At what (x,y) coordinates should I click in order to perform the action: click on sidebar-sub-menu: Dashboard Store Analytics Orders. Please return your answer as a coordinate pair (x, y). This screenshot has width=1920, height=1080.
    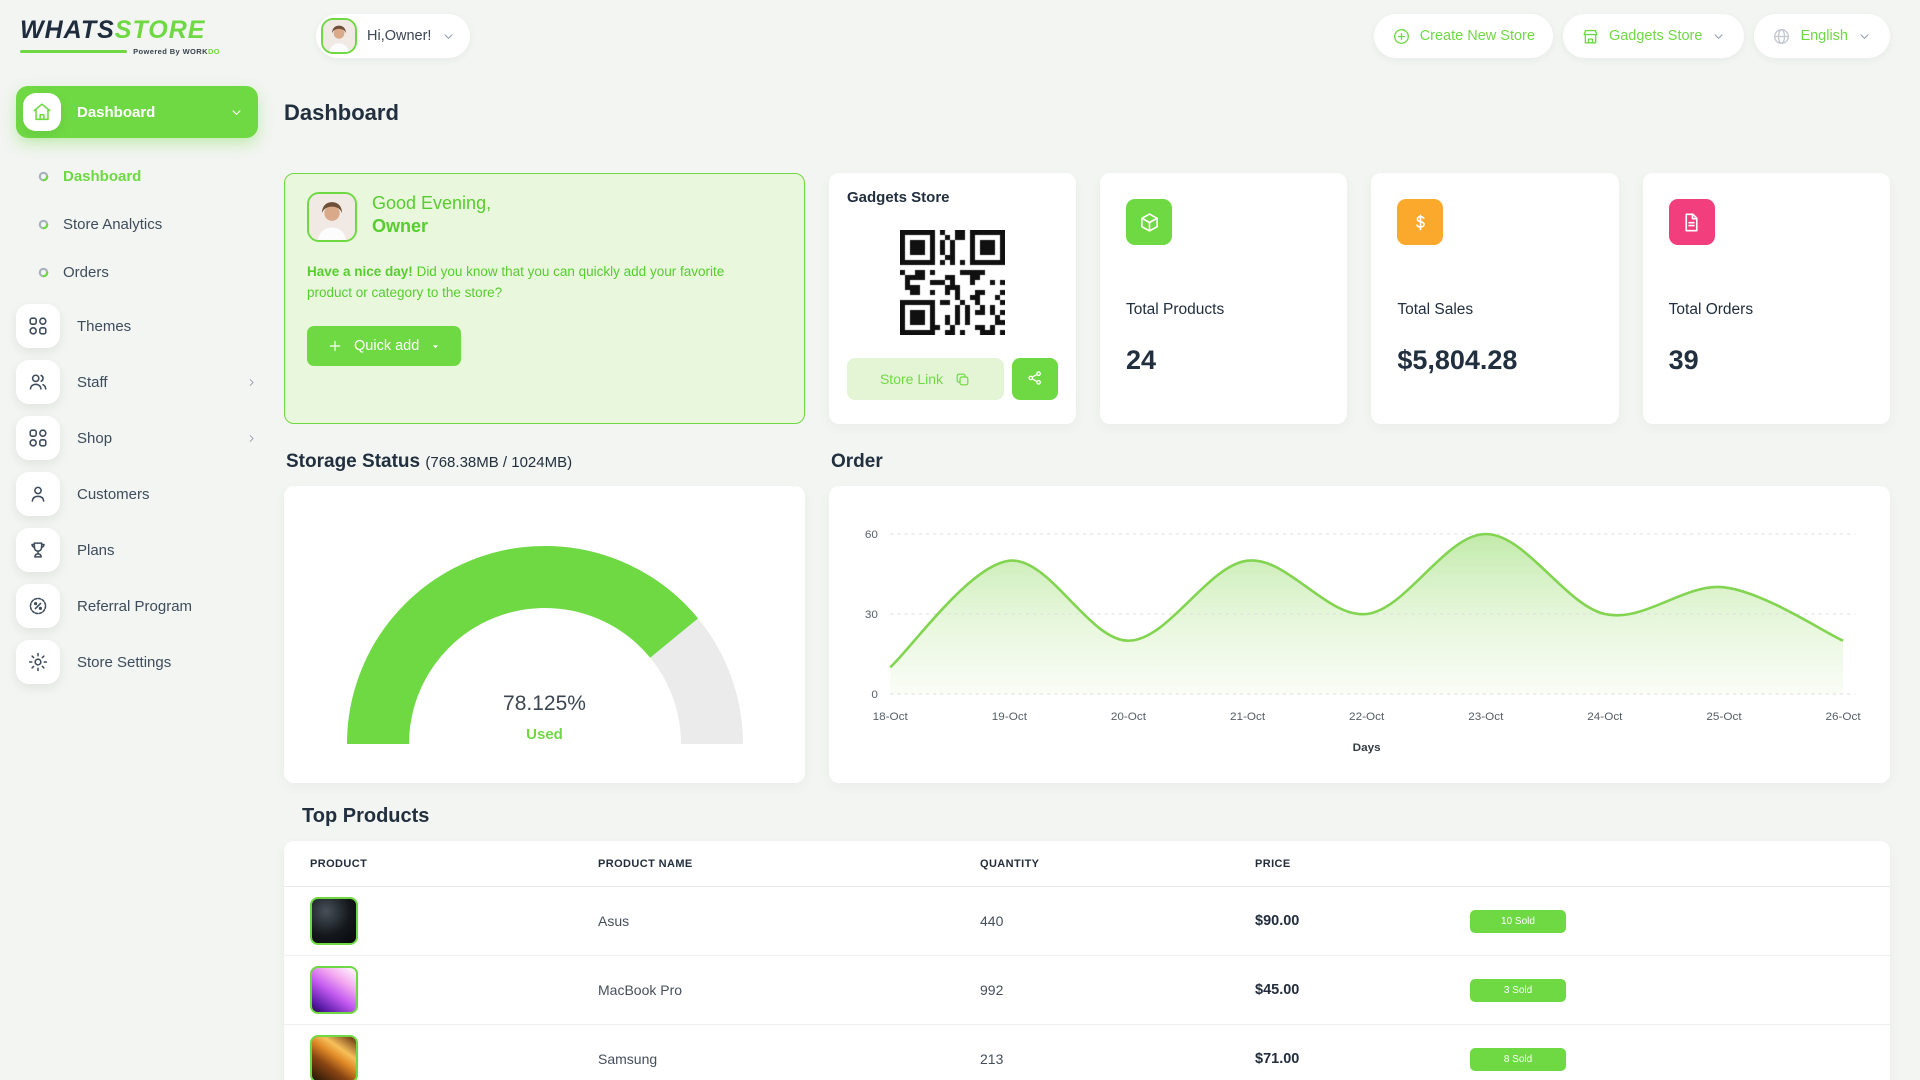
    Looking at the image, I should click on (137, 224).